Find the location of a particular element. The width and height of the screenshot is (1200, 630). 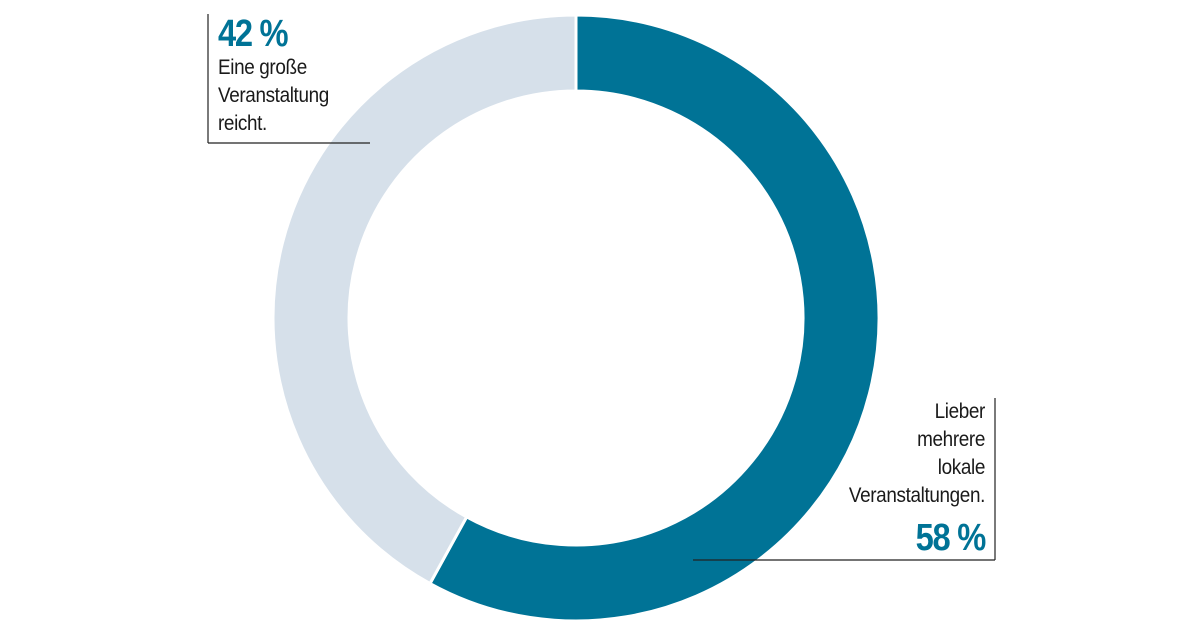

callout-eine-grosse-veranstaltung: 42 % Eine große Veranstaltung reicht. is located at coordinates (298, 76).